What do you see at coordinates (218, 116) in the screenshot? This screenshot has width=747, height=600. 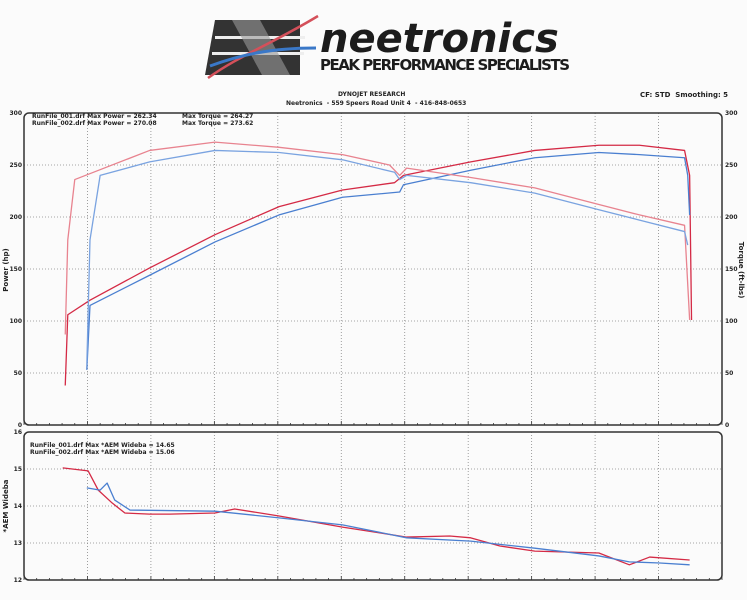 I see `legend-run1-torque: Max Torque = 264.27` at bounding box center [218, 116].